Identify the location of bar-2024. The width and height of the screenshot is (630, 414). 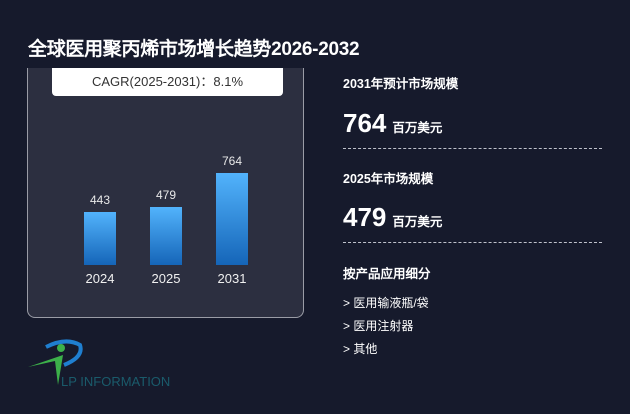
(100, 238).